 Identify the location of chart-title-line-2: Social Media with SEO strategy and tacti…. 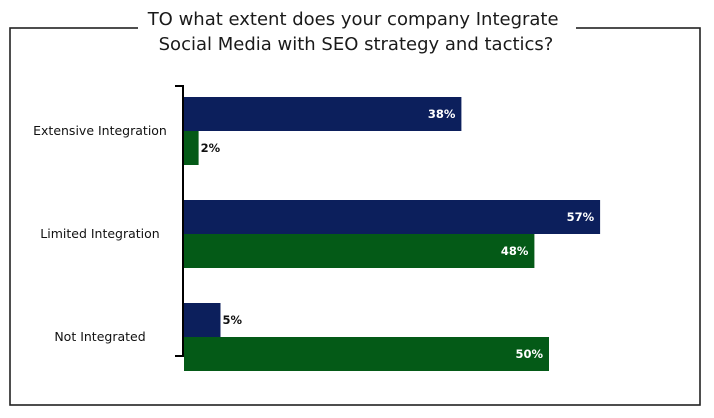
(356, 44).